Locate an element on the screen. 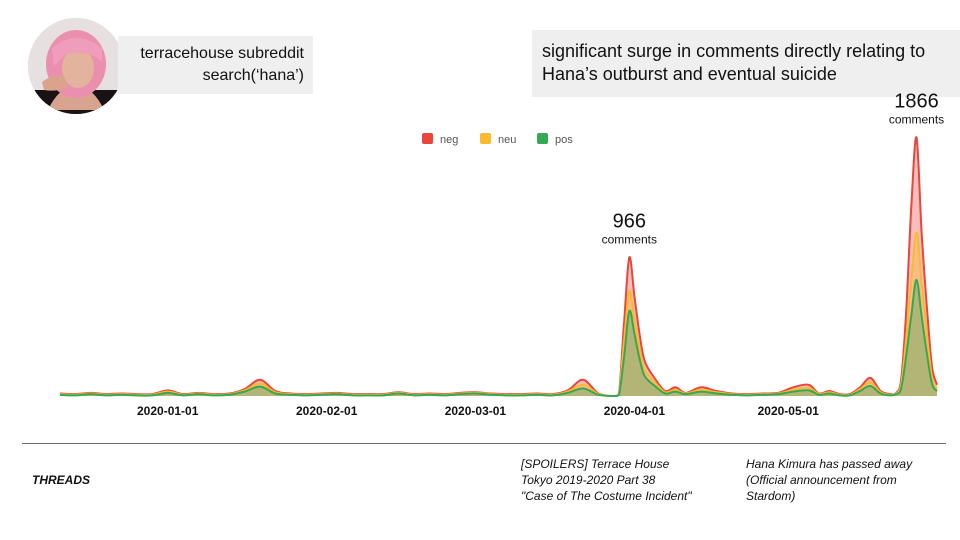 The width and height of the screenshot is (960, 540). search-info-box: terracehouse subreddit search(‘hana’) is located at coordinates (215, 65).